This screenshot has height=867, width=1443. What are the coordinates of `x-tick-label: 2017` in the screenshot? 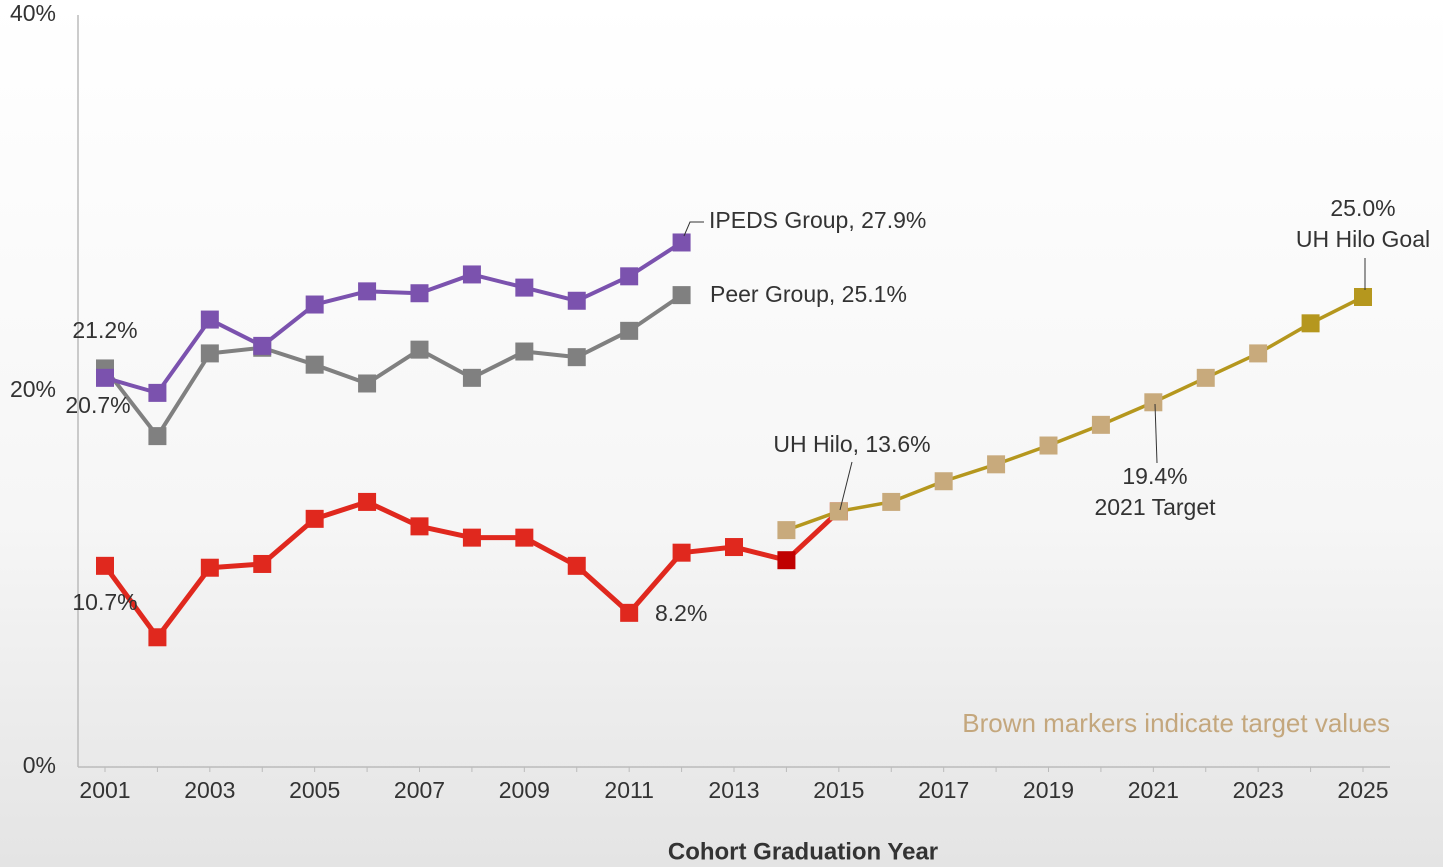 It's located at (943, 790).